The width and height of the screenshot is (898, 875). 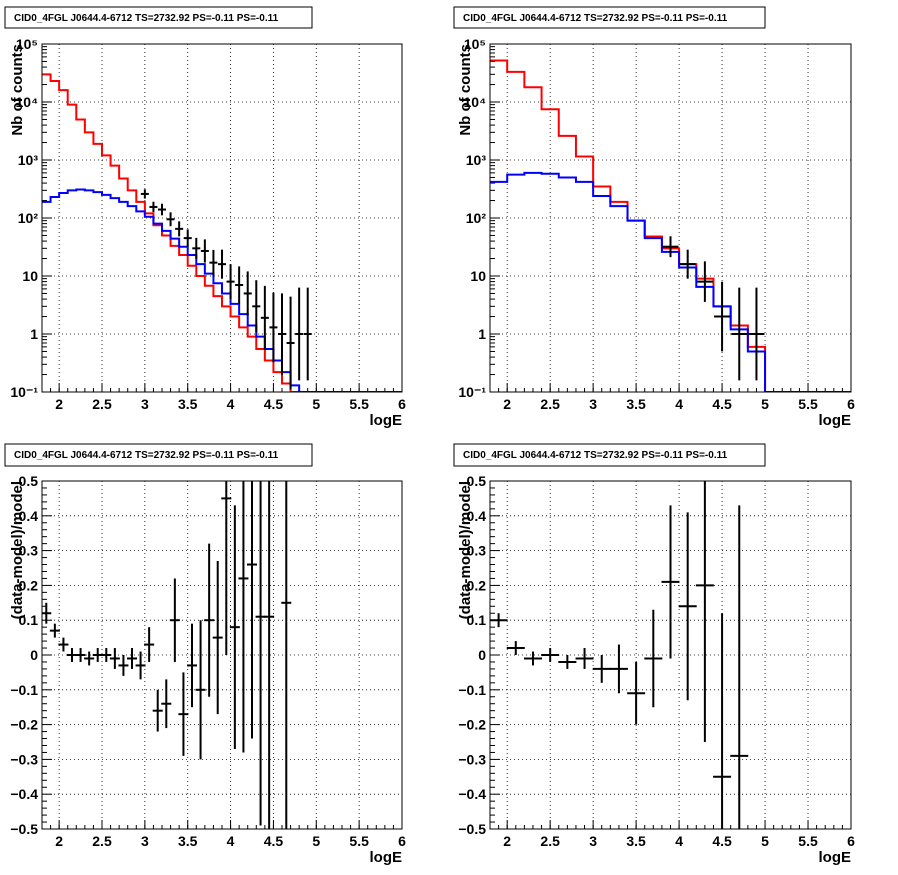 What do you see at coordinates (29, 585) in the screenshot?
I see `y-tick-label: 0.2` at bounding box center [29, 585].